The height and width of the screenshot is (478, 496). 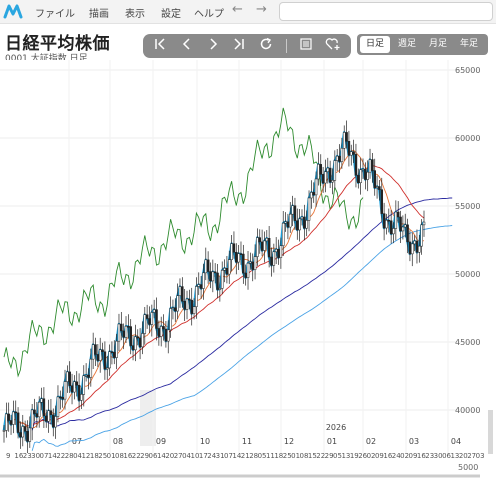 I want to click on day-label: 11, so click(x=270, y=456).